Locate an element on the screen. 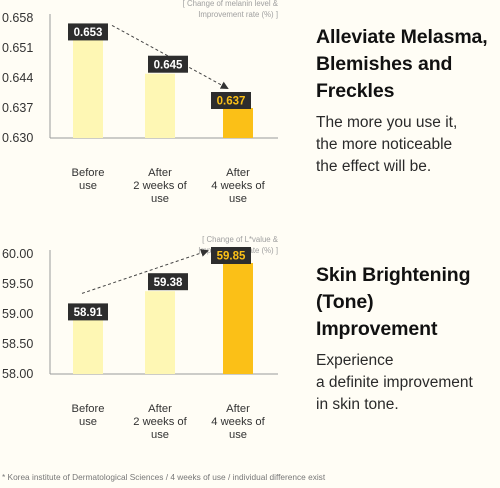 This screenshot has height=488, width=500. y-tick-label: 59.00 is located at coordinates (17, 314).